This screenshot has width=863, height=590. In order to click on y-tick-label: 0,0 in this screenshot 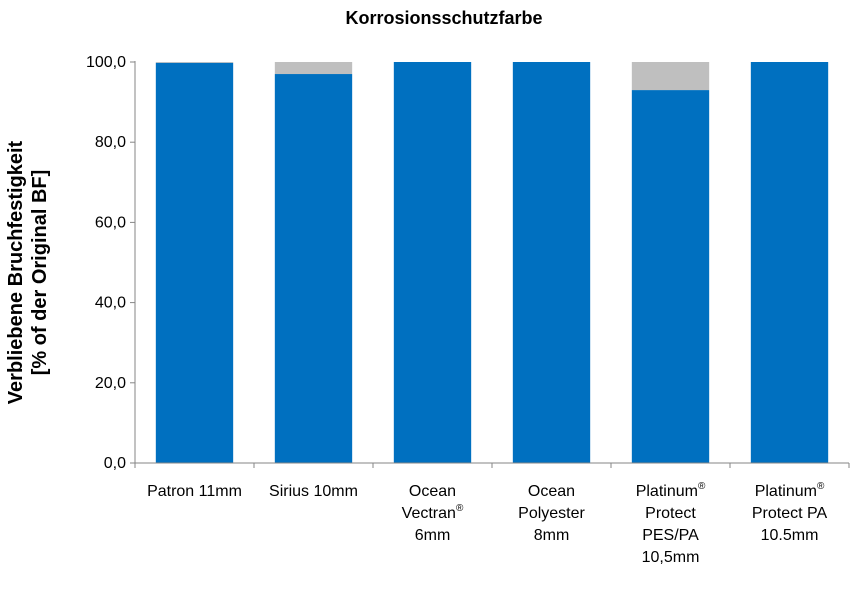, I will do `click(115, 463)`.